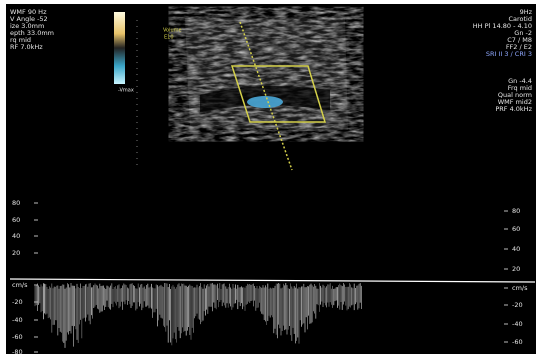 The image size is (542, 358). What do you see at coordinates (515, 95) in the screenshot?
I see `info-text: Qual norm` at bounding box center [515, 95].